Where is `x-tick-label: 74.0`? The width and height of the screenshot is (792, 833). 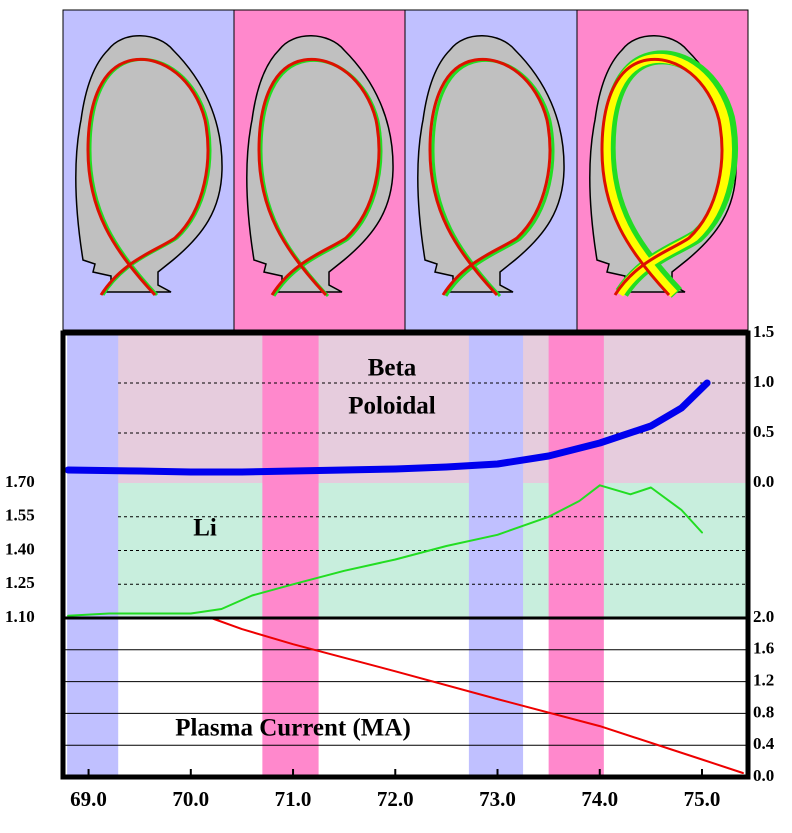 x-tick-label: 74.0 is located at coordinates (599, 799).